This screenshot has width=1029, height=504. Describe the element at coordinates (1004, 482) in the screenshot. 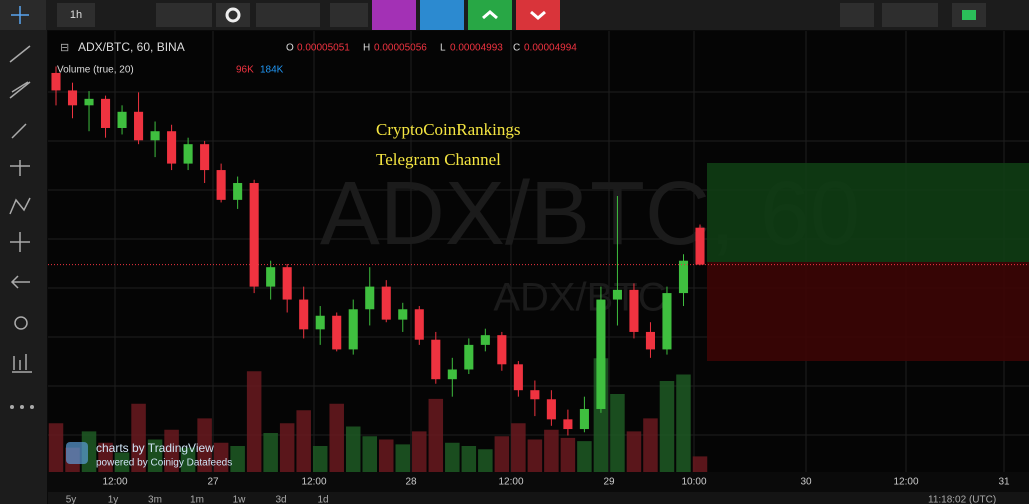

I see `x-tick-label: 31` at that location.